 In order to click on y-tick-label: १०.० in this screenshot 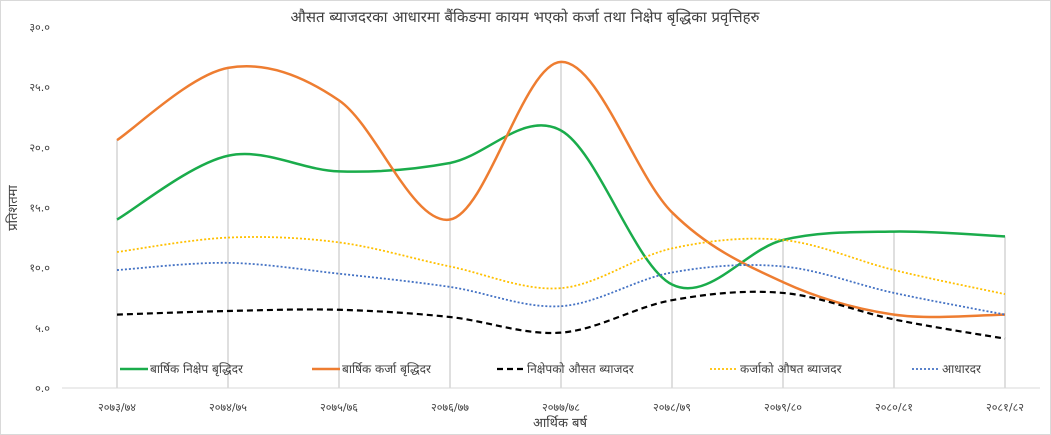, I will do `click(39, 268)`.